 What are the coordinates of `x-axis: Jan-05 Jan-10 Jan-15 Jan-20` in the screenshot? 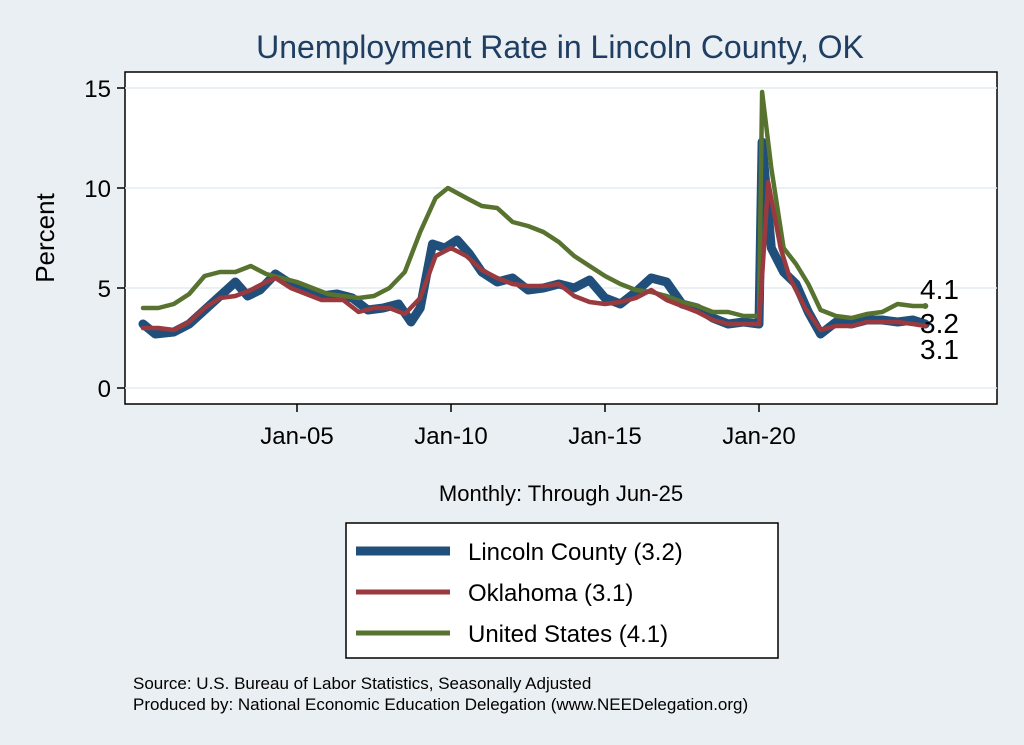 It's located at (528, 427).